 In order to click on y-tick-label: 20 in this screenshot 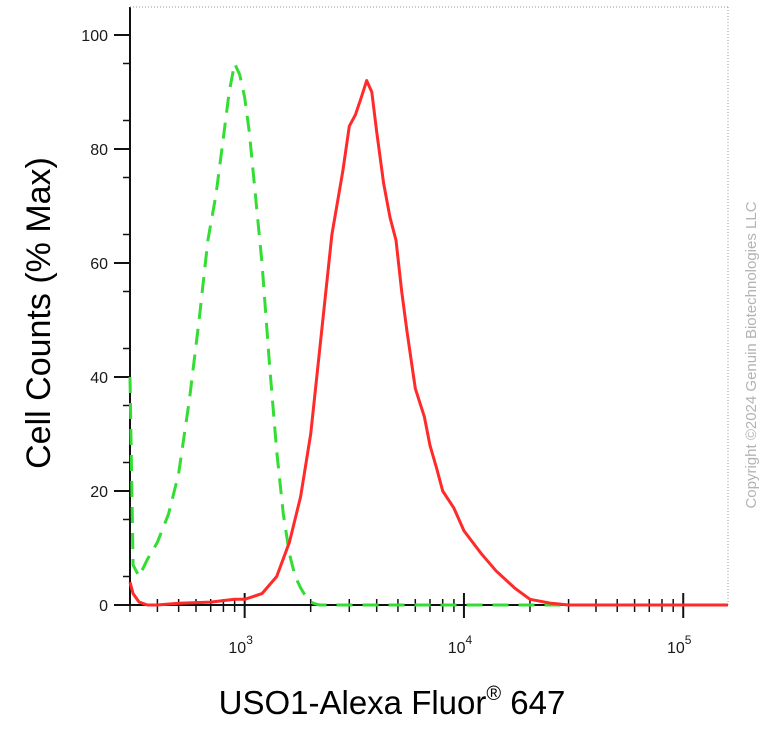, I will do `click(99, 492)`.